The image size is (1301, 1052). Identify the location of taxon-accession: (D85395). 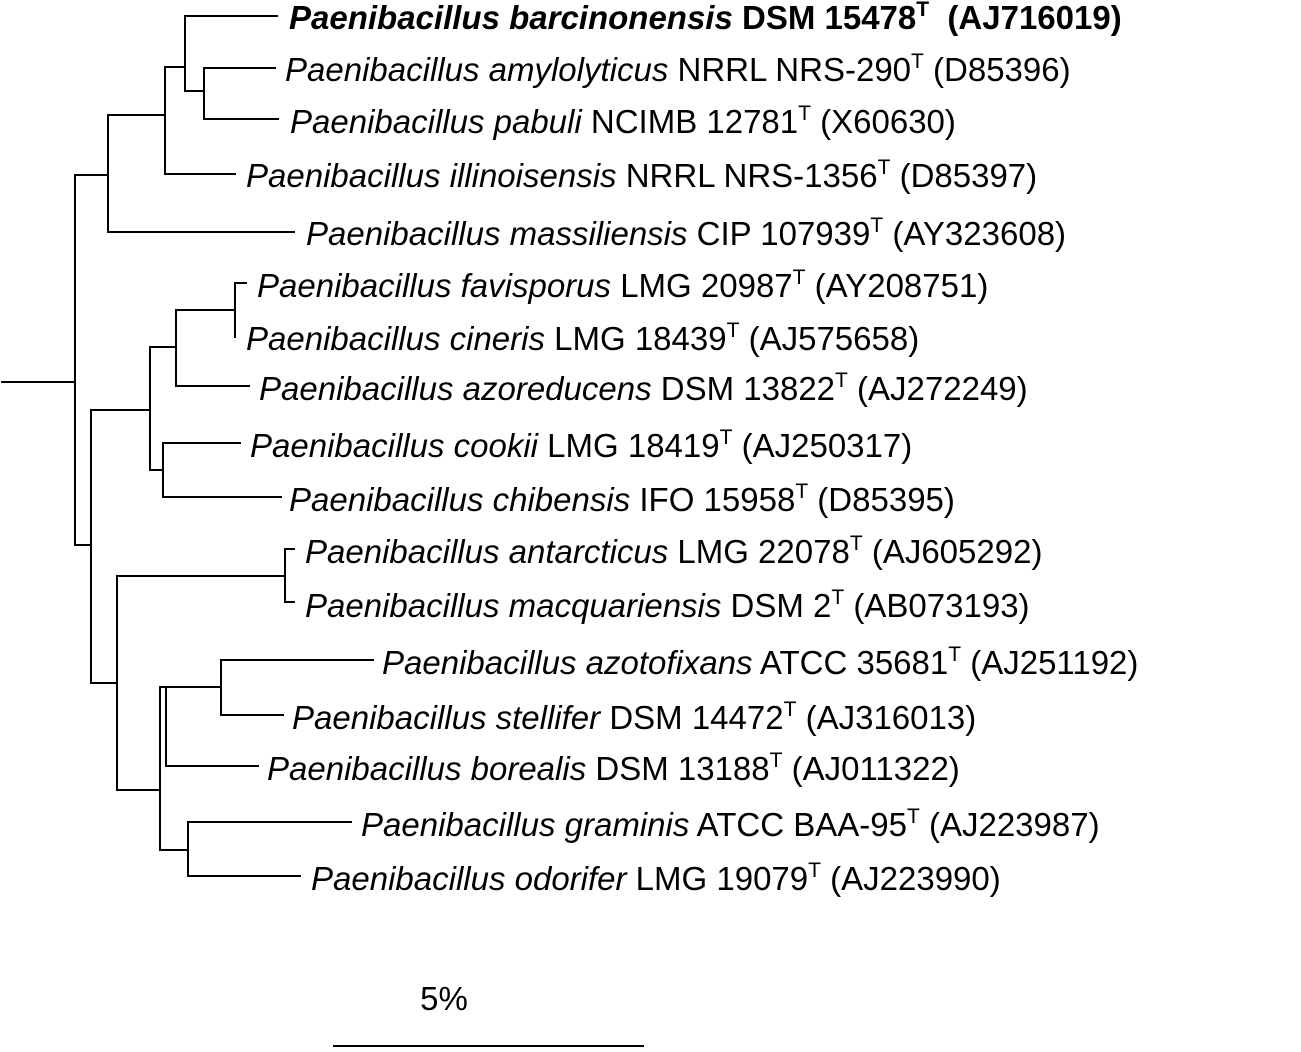
(881, 499).